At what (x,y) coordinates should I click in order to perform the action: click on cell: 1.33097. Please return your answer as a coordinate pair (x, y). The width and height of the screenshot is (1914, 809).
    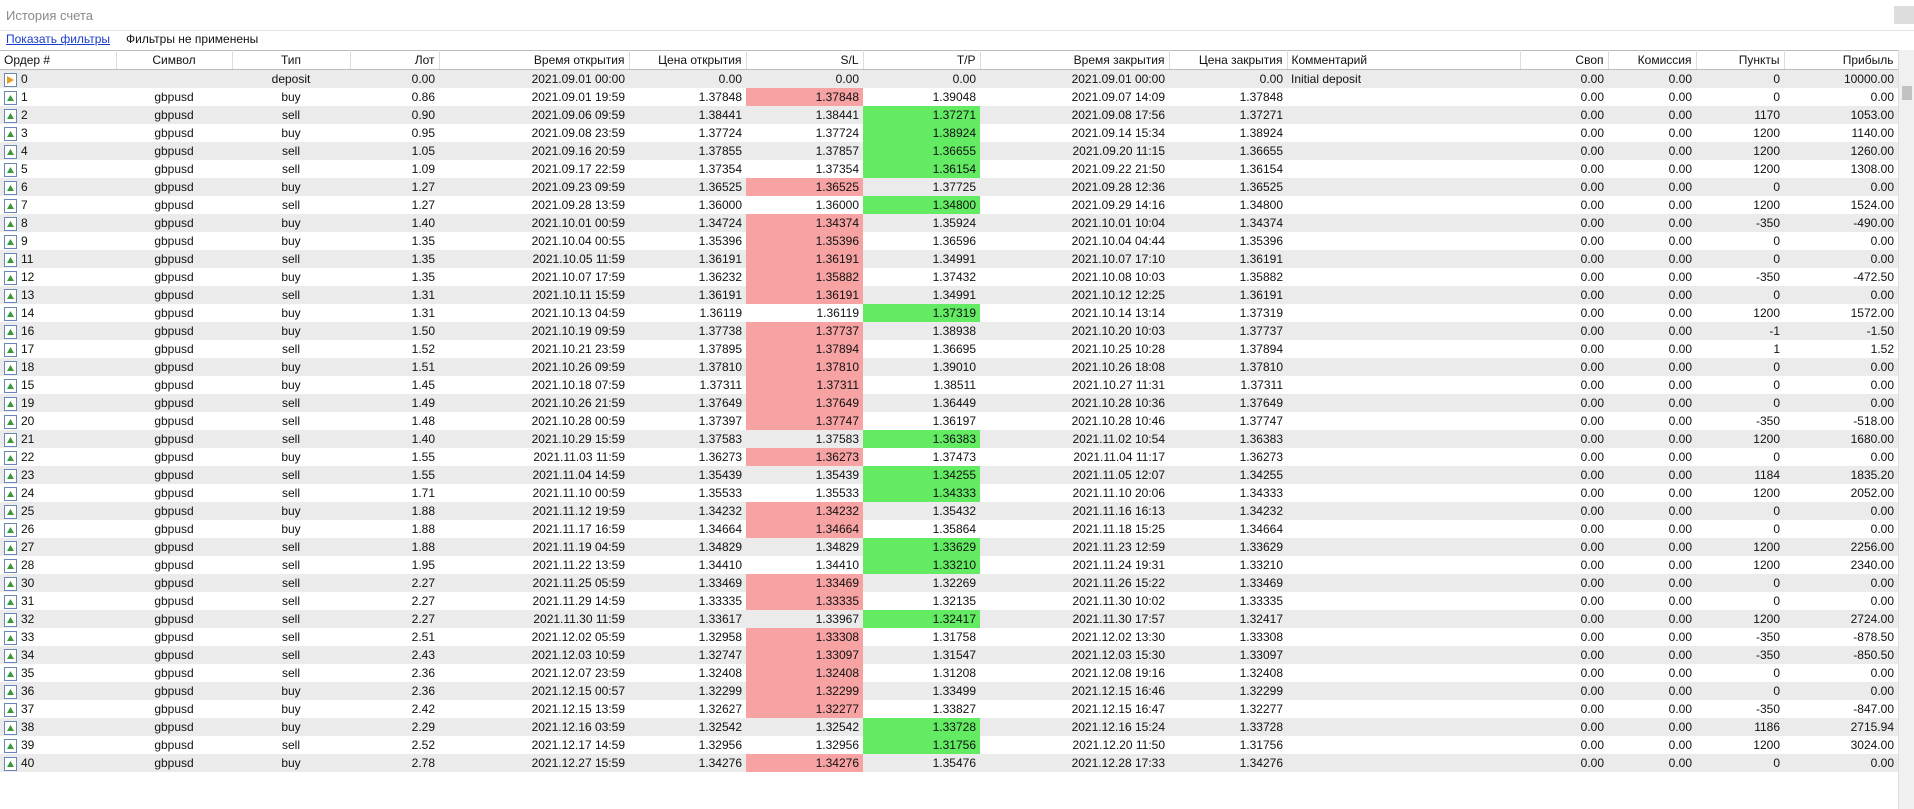
    Looking at the image, I should click on (804, 655).